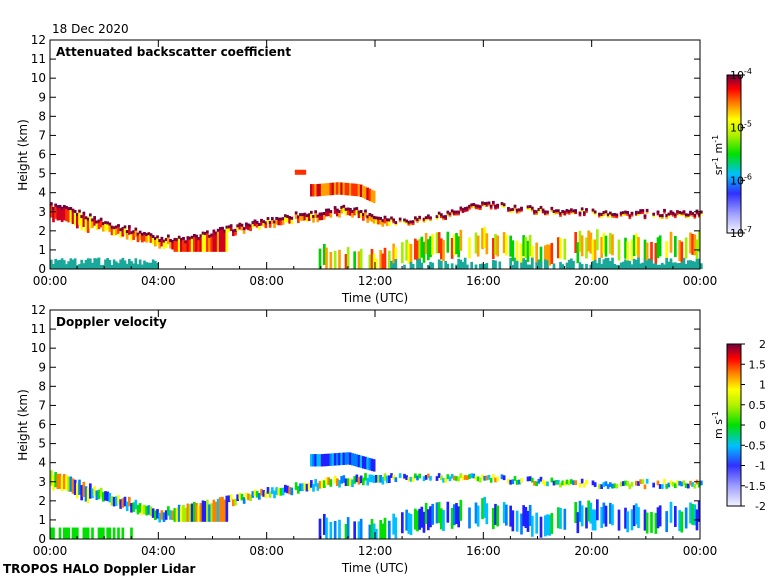 The height and width of the screenshot is (580, 780). What do you see at coordinates (741, 153) in the screenshot?
I see `backscatter-colorbar-ticks: 10-4 10-5 10-6 10-7` at bounding box center [741, 153].